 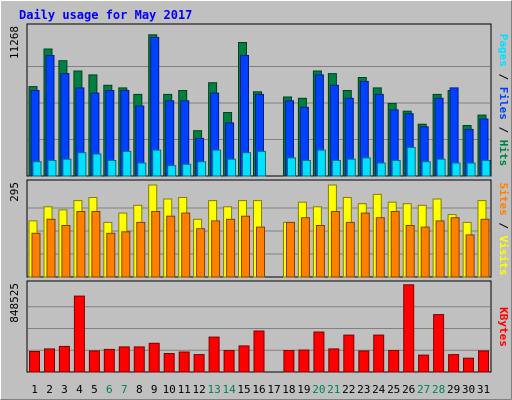 What do you see at coordinates (258, 389) in the screenshot?
I see `x-tick-label: 16` at bounding box center [258, 389].